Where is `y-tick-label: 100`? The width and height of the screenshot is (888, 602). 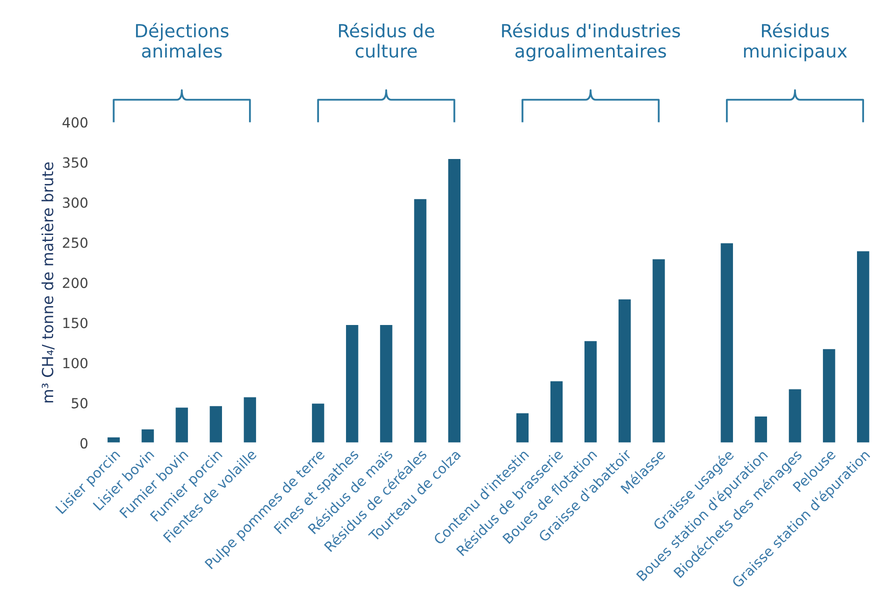
y-tick-label: 100 is located at coordinates (75, 363).